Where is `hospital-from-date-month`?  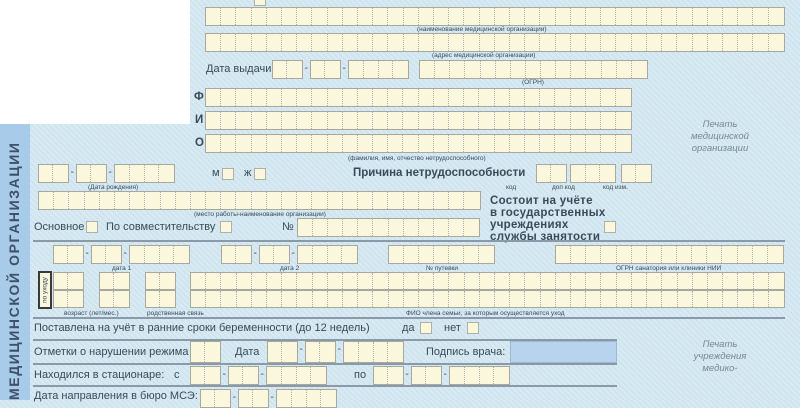
hospital-from-date-month is located at coordinates (243, 375).